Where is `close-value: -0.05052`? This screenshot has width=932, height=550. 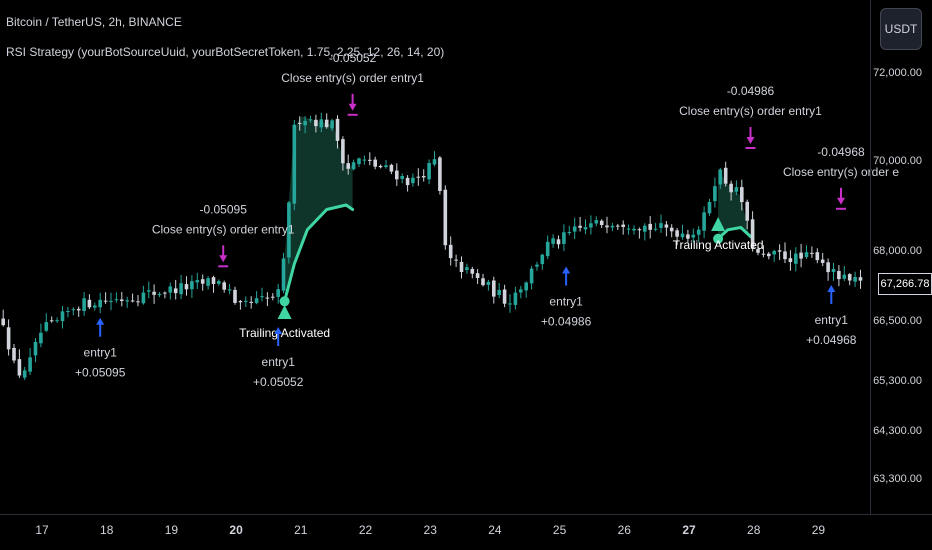
close-value: -0.05052 is located at coordinates (353, 58).